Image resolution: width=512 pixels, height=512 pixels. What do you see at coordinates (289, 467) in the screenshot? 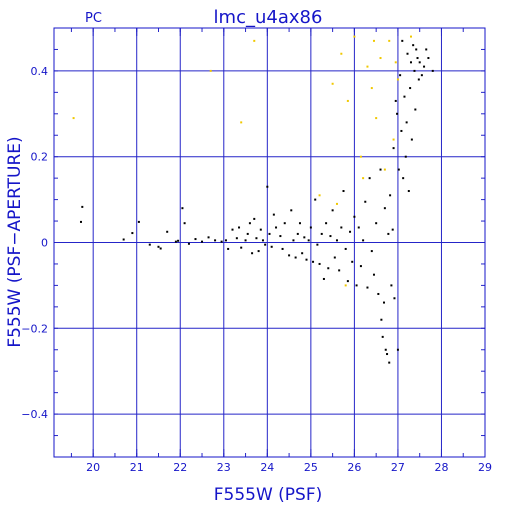
I see `x-tick-labels: 20 21 22 23 24 25 26 27 28 29` at bounding box center [289, 467].